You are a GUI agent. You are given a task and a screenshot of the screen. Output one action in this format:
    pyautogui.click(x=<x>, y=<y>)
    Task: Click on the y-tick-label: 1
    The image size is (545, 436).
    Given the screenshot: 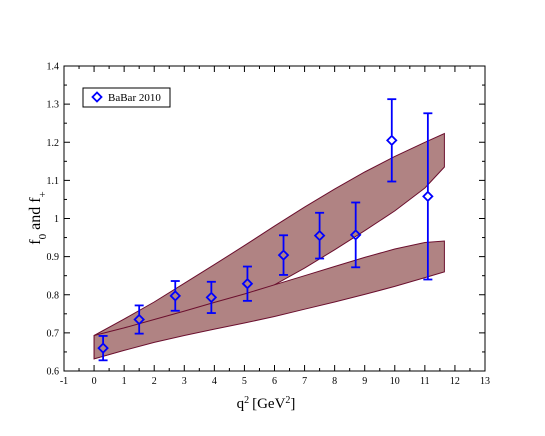 What is the action you would take?
    pyautogui.click(x=56, y=219)
    